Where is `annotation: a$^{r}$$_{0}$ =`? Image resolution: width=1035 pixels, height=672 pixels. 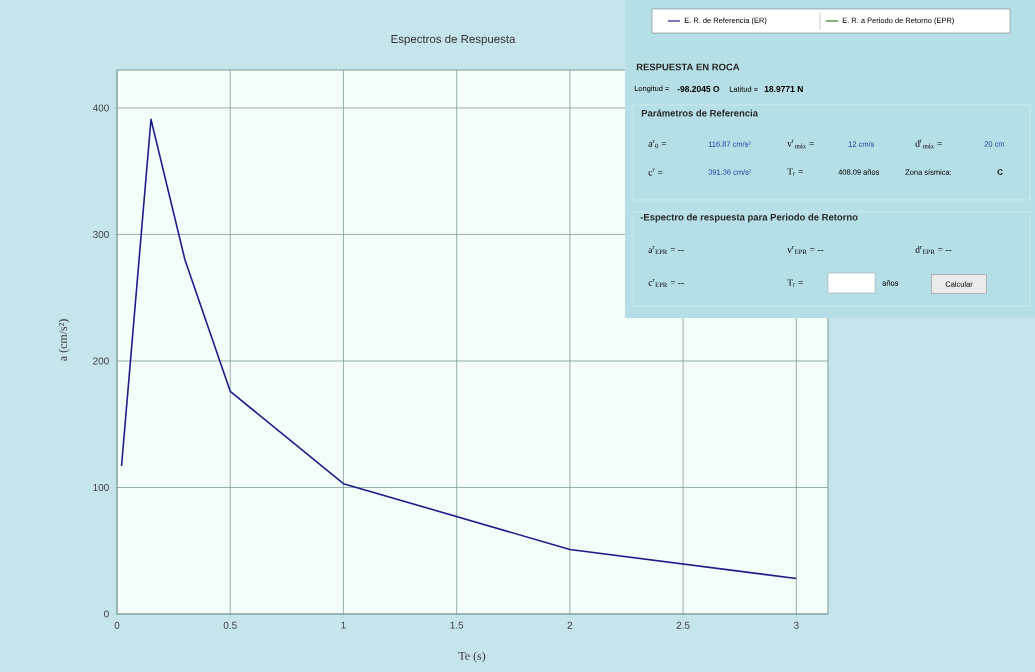
annotation: a$^{r}$$_{0}$ = is located at coordinates (657, 144).